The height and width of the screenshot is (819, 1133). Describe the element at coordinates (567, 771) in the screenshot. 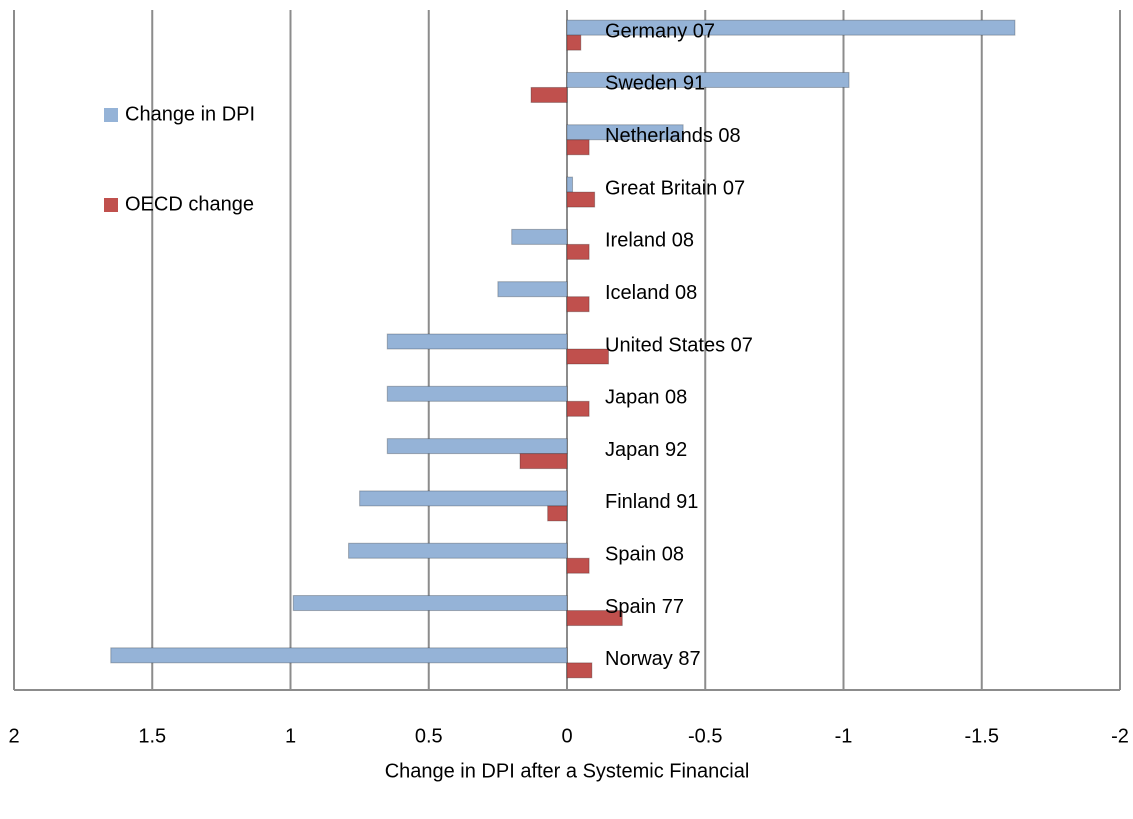

I see `x-axis-label: Change in DPI after a Systemic Financial` at that location.